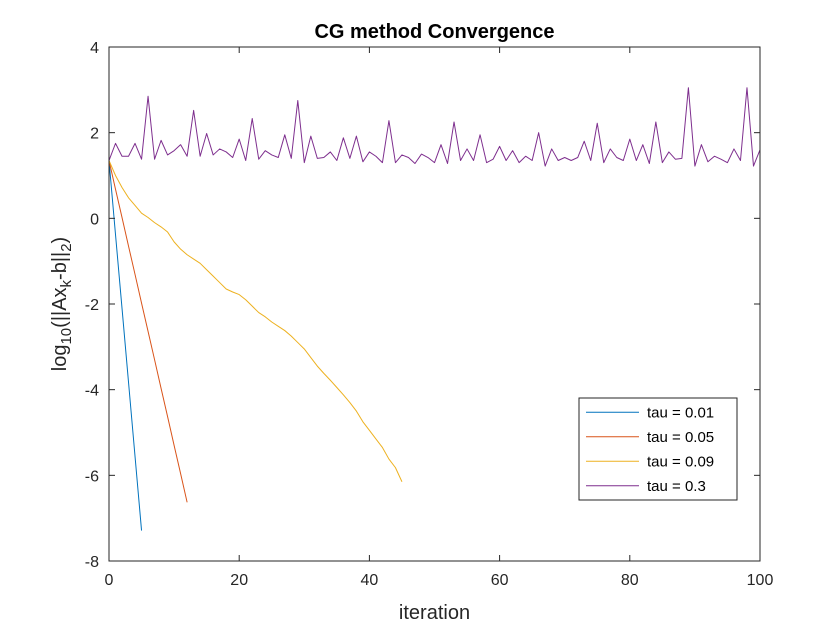  I want to click on legend-label-4: tau = 0.3, so click(676, 486).